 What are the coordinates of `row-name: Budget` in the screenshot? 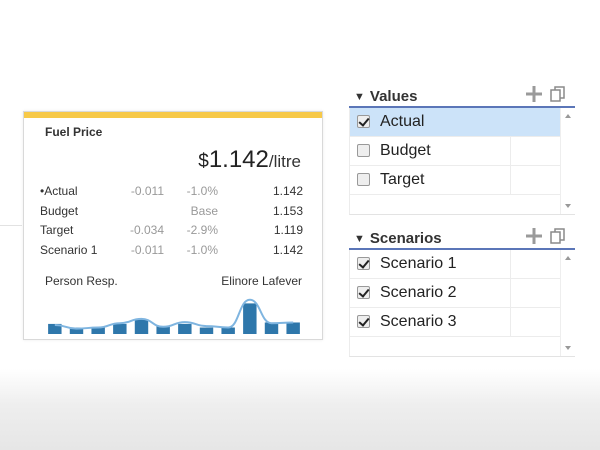 It's located at (59, 210).